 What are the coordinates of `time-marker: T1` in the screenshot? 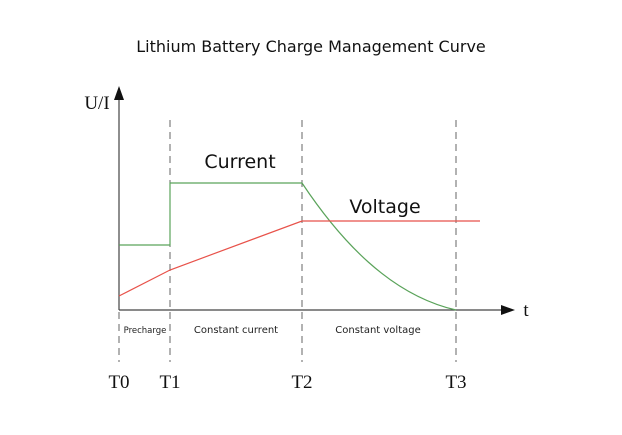 It's located at (169, 382).